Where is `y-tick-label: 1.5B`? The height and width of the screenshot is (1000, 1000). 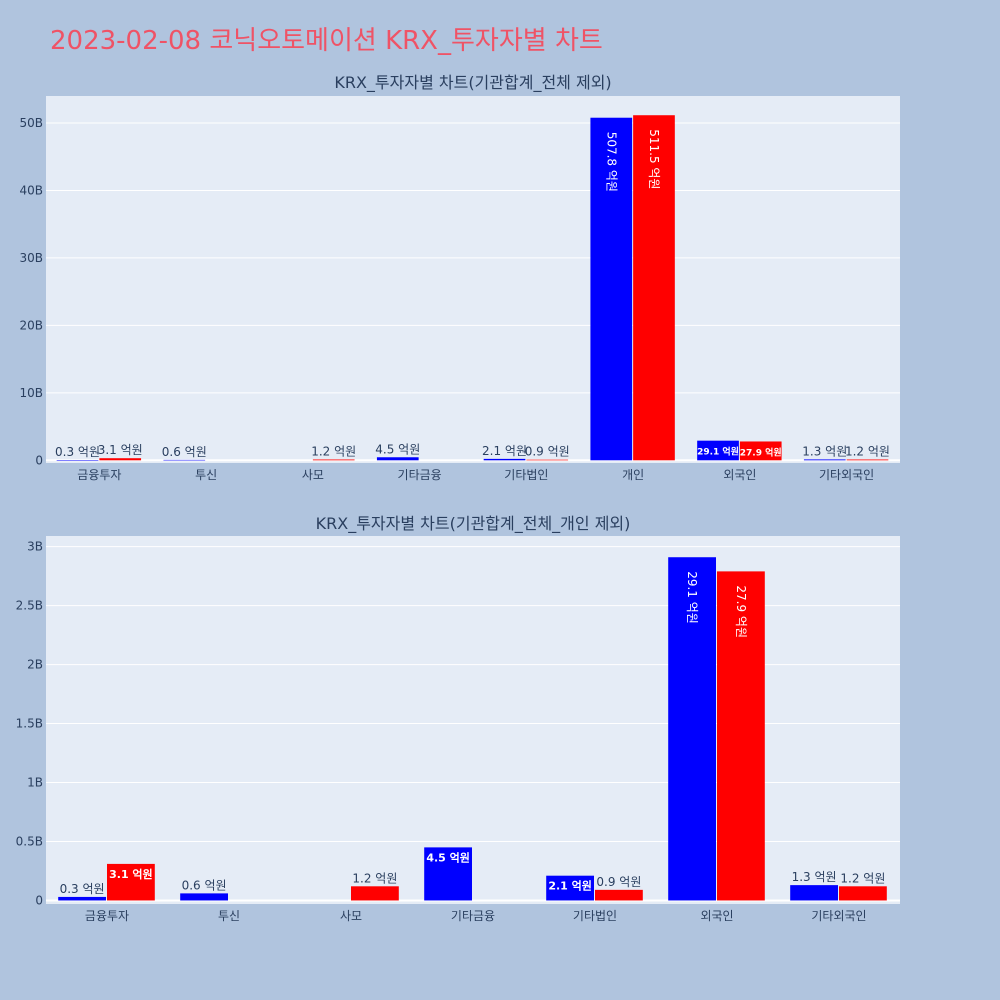 y-tick-label: 1.5B is located at coordinates (29, 724).